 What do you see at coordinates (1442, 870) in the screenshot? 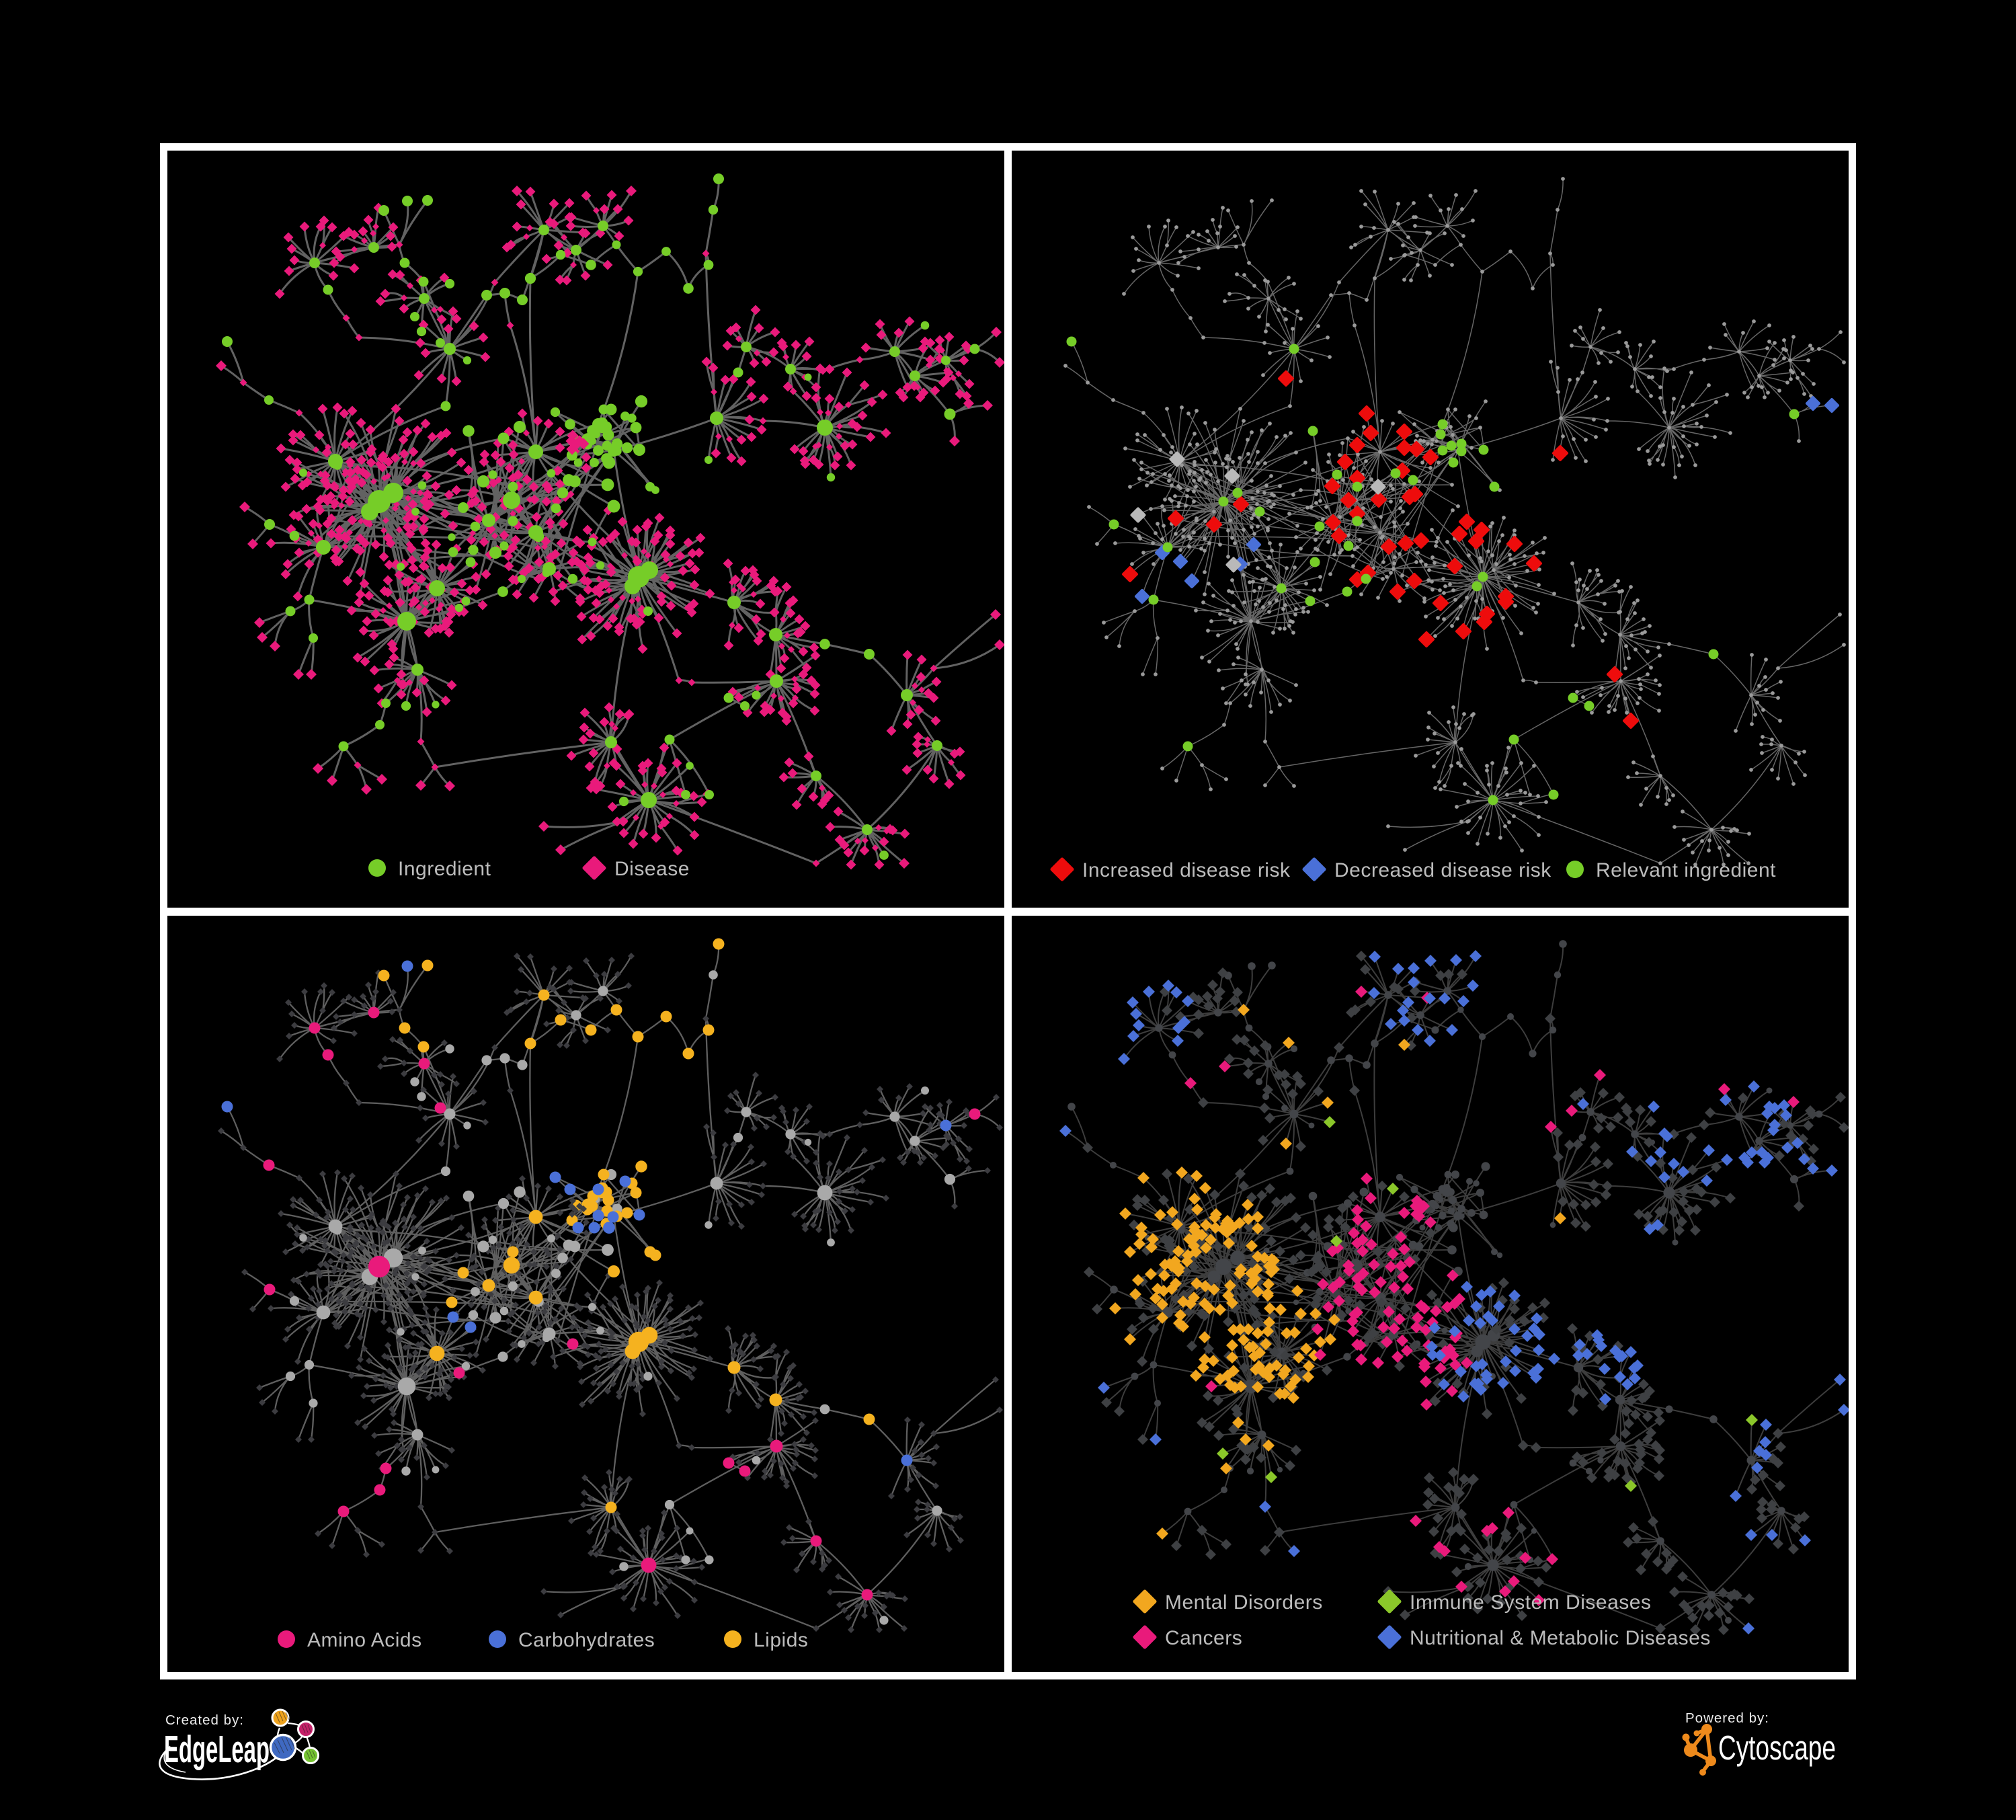
I see `svg-text: Decreased disease risk` at bounding box center [1442, 870].